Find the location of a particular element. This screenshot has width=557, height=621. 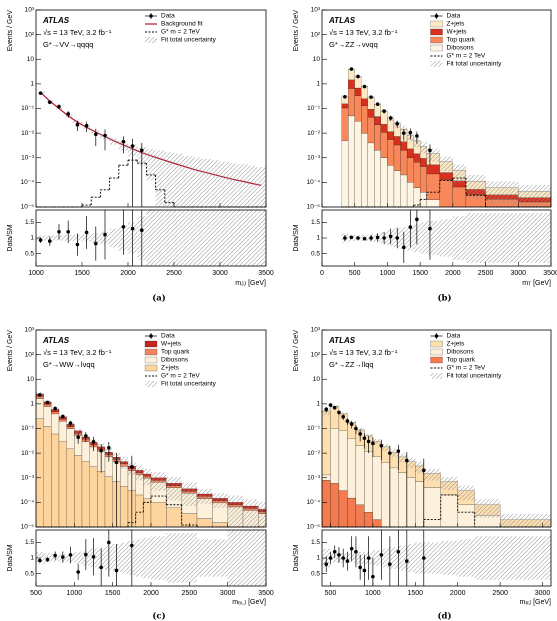

y-tick-label: 10² is located at coordinates (30, 354).